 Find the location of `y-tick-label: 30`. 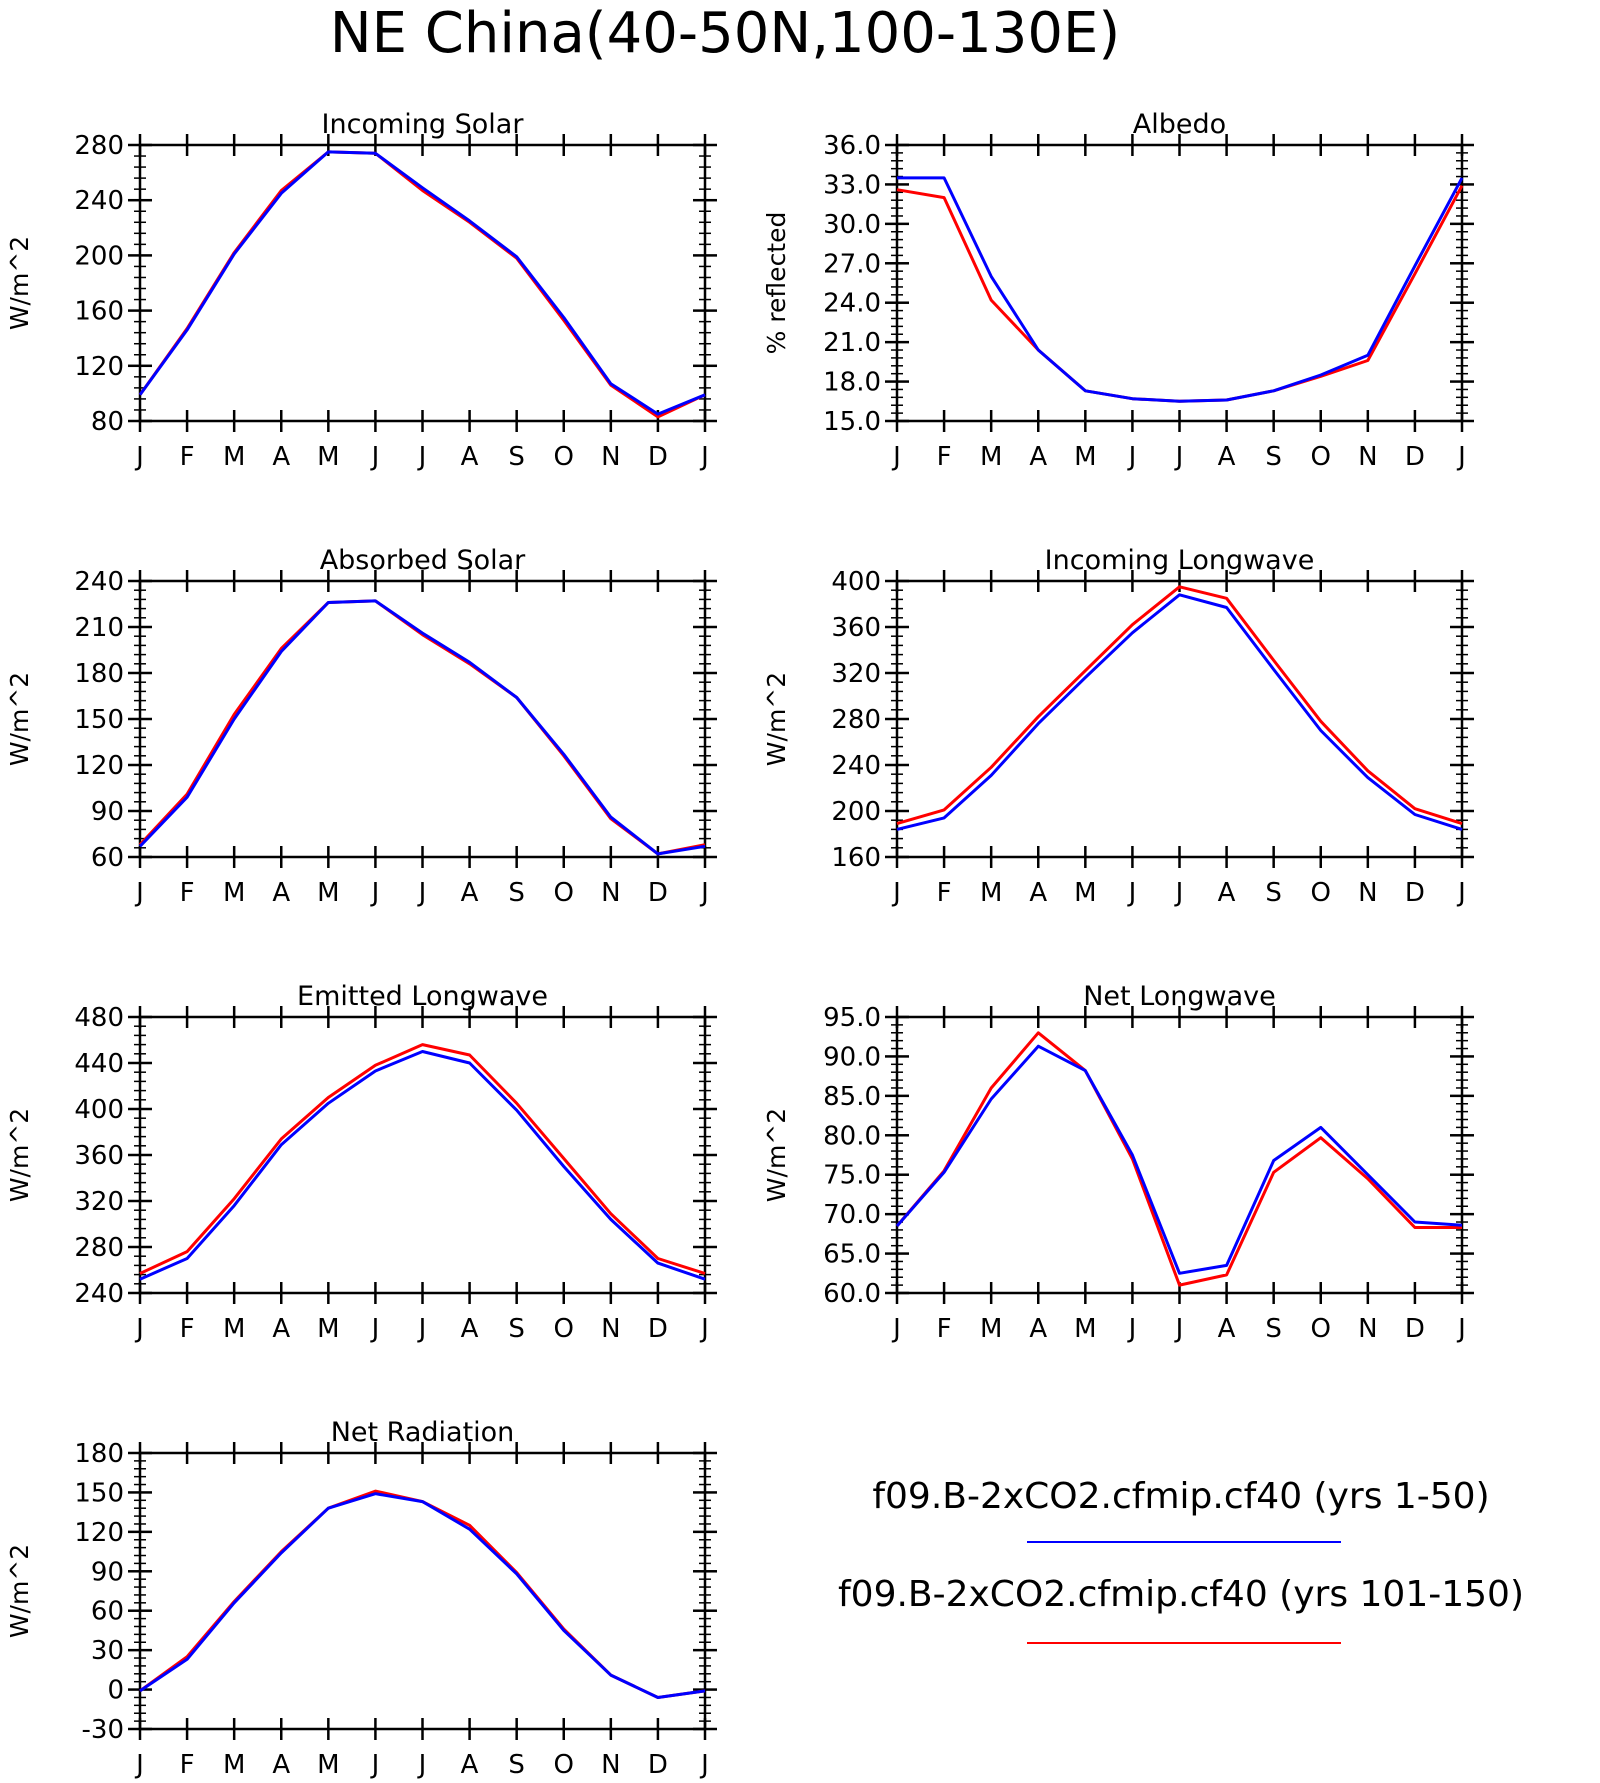

y-tick-label: 30 is located at coordinates (107, 1651).